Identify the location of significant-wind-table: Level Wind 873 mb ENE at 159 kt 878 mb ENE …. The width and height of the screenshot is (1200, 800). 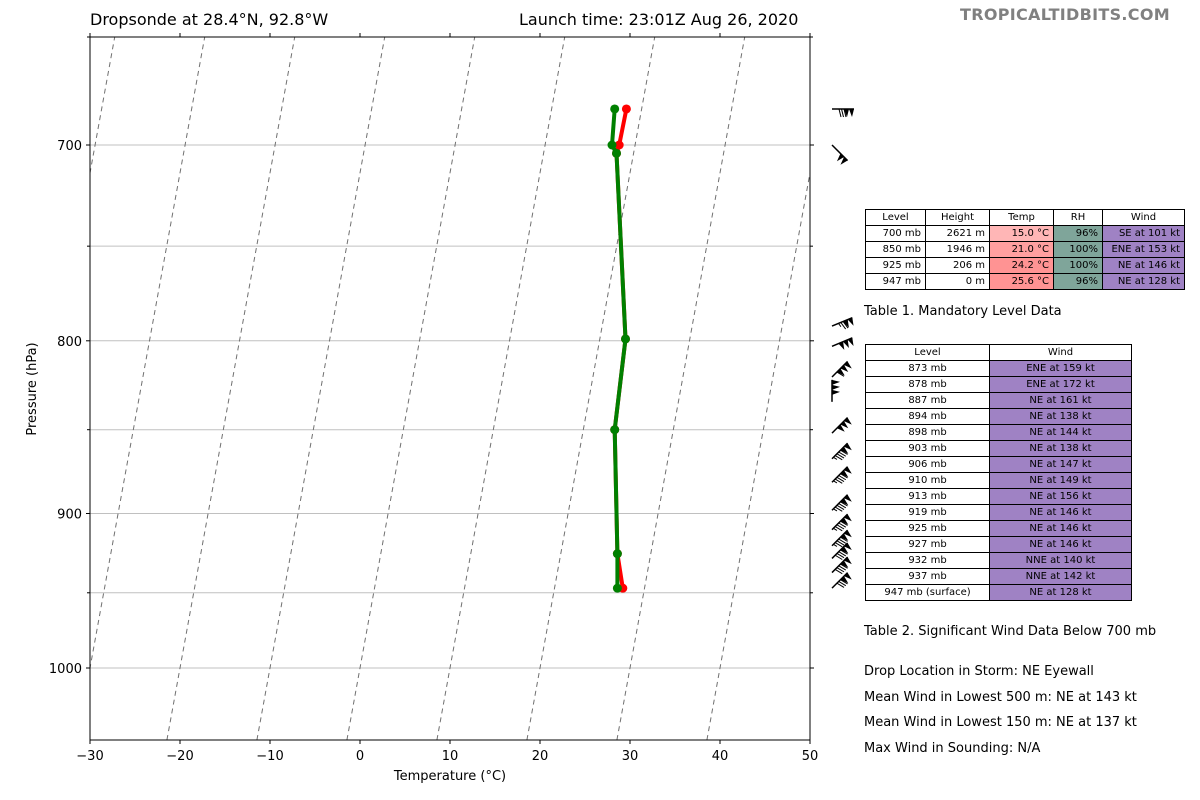
(998, 472).